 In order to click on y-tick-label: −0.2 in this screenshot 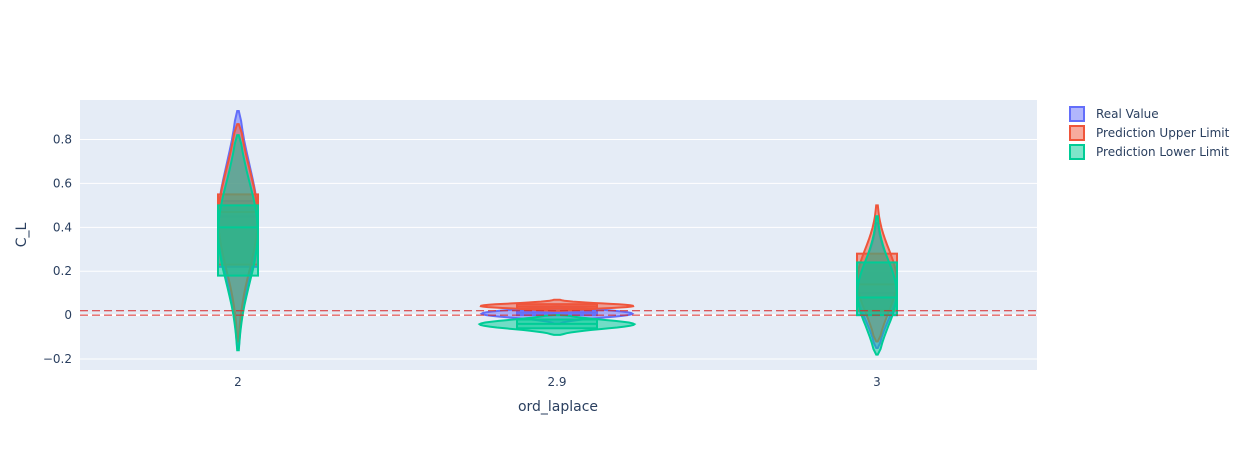, I will do `click(57, 359)`.